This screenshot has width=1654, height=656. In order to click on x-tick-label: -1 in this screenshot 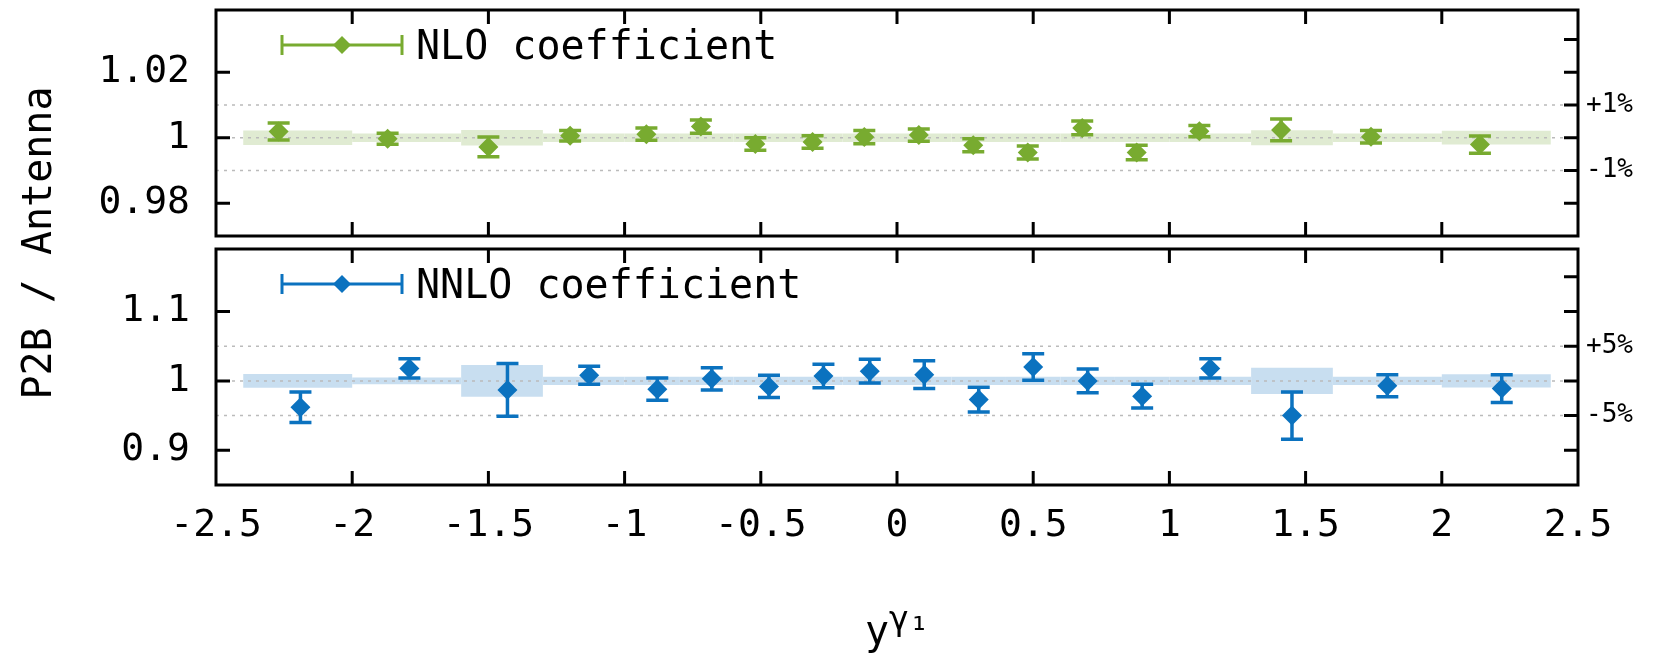, I will do `click(624, 522)`.